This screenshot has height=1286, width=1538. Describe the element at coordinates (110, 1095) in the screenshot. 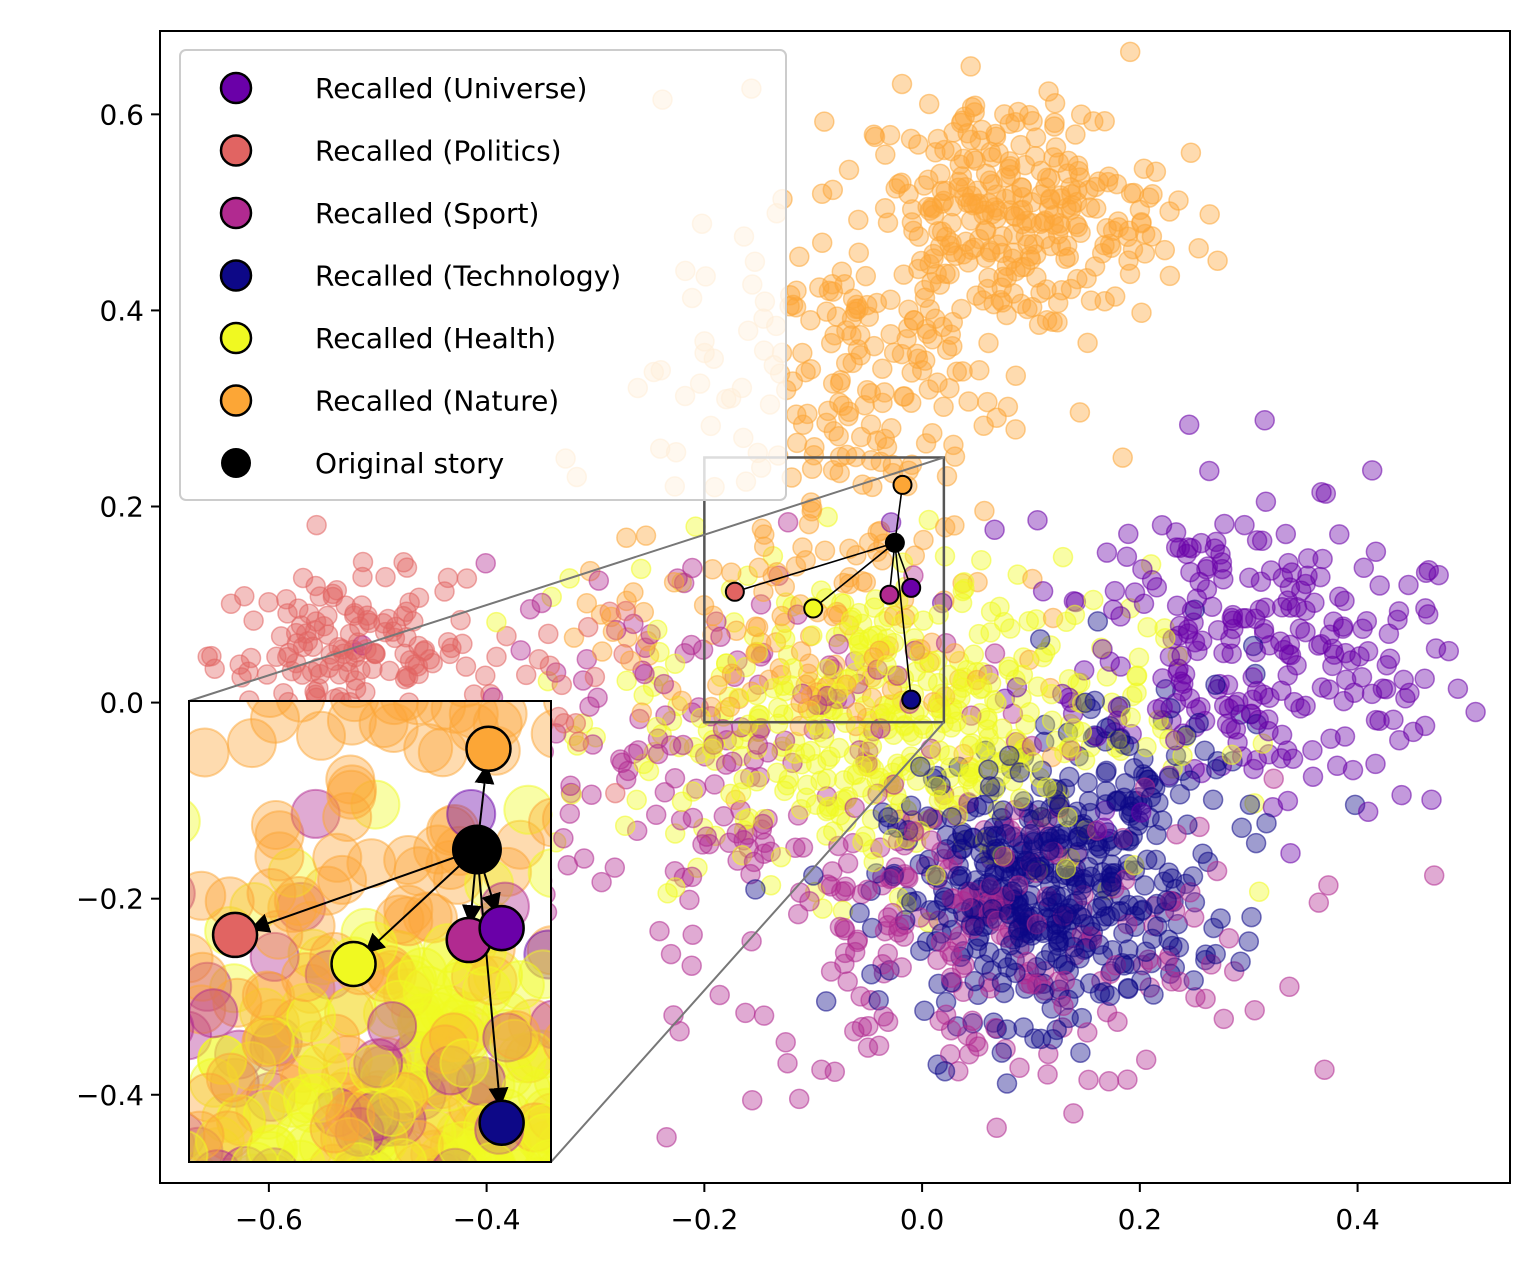

I see `y-tick-label: −0.4` at that location.